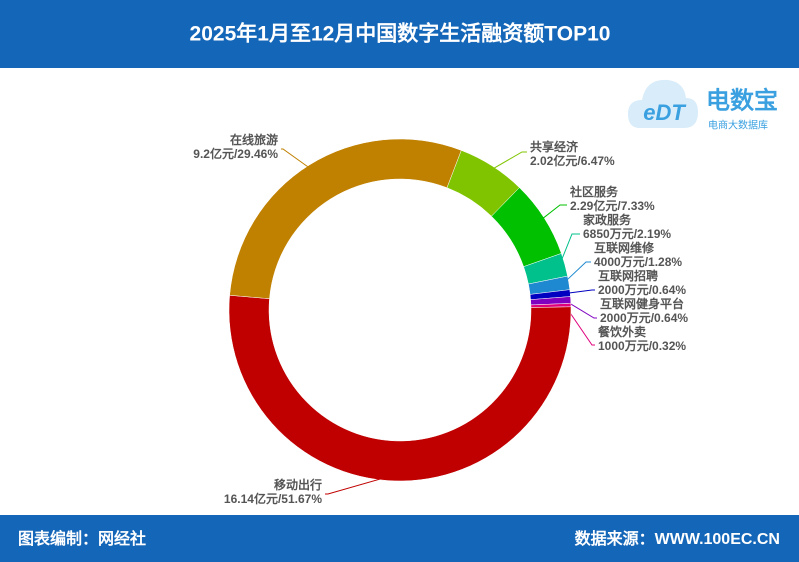 This screenshot has height=562, width=799. I want to click on footer-bar, so click(399, 538).